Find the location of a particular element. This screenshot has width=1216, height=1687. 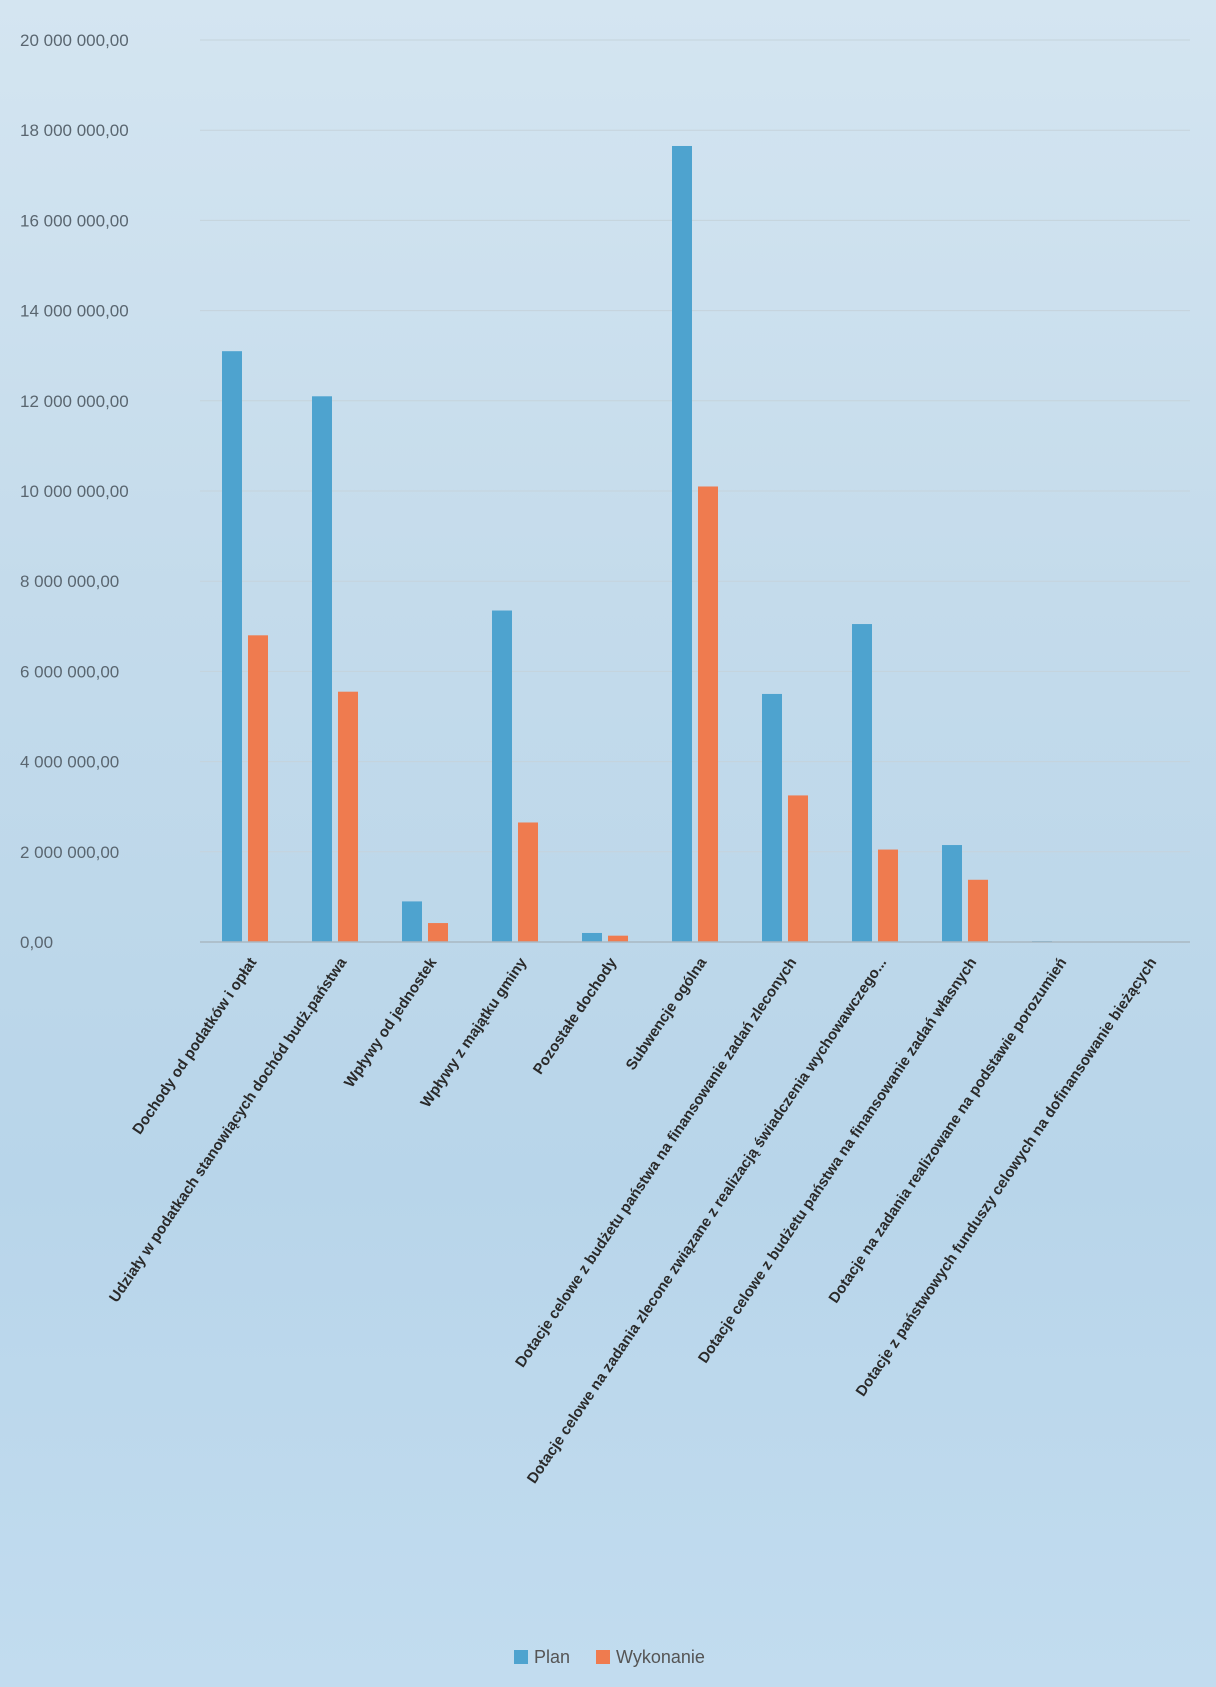

x-category-label: Subwencje ogólna is located at coordinates (667, 1013).